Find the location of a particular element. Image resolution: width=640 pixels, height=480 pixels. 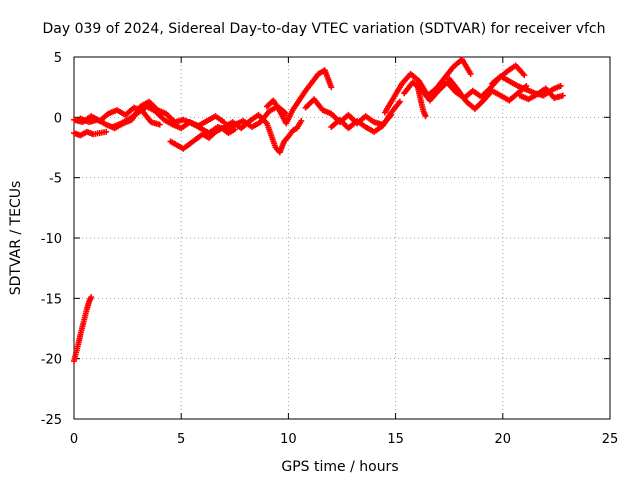

y-tick-label: -25 is located at coordinates (51, 420).